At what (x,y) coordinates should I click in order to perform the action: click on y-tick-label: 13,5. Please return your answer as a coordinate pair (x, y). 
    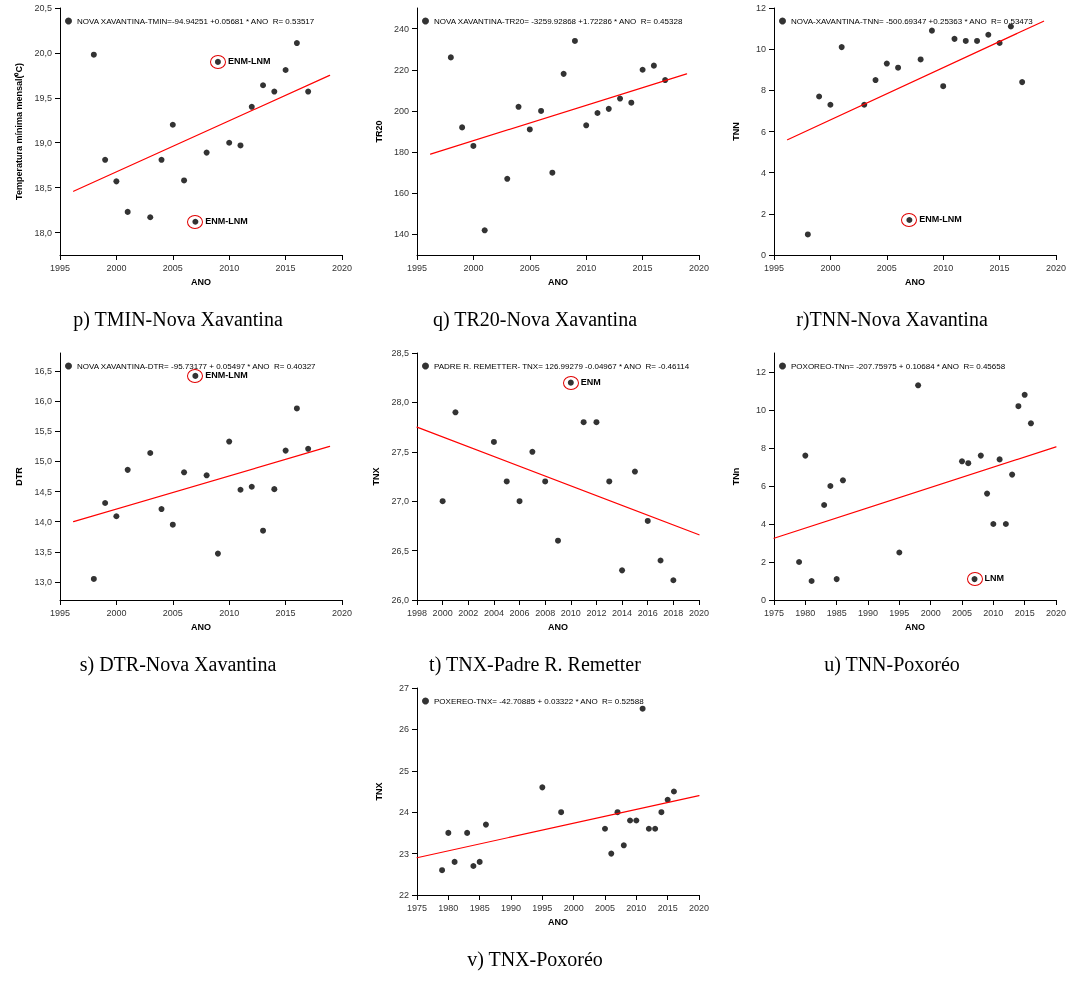
    Looking at the image, I should click on (43, 551).